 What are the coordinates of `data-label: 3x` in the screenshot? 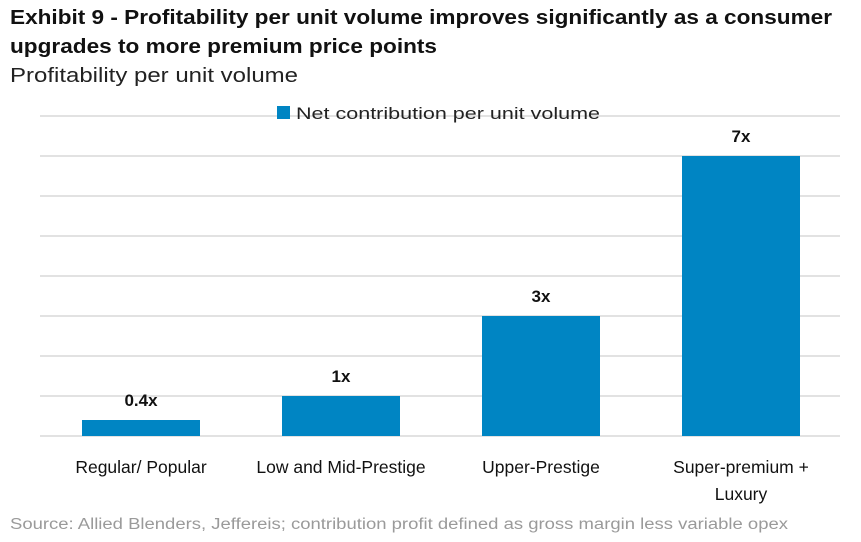 It's located at (541, 296).